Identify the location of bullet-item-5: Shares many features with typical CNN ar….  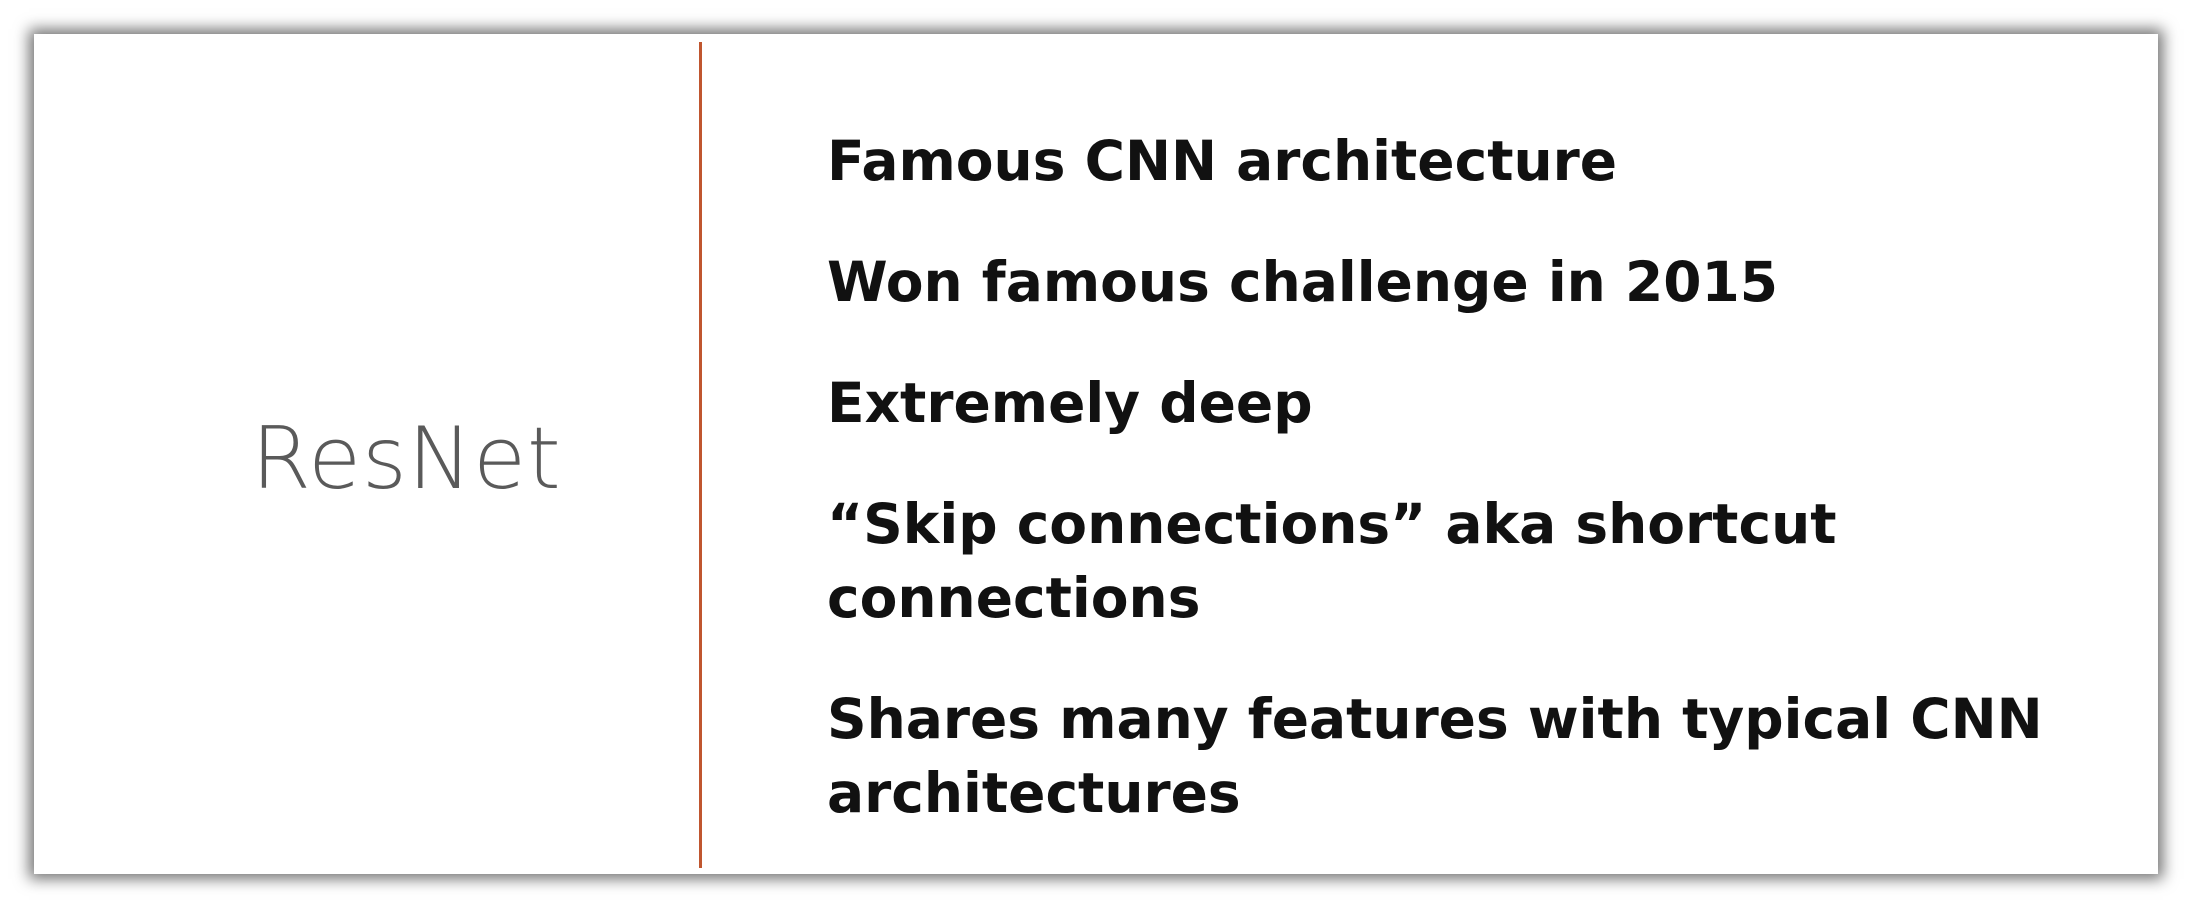
(1435, 756).